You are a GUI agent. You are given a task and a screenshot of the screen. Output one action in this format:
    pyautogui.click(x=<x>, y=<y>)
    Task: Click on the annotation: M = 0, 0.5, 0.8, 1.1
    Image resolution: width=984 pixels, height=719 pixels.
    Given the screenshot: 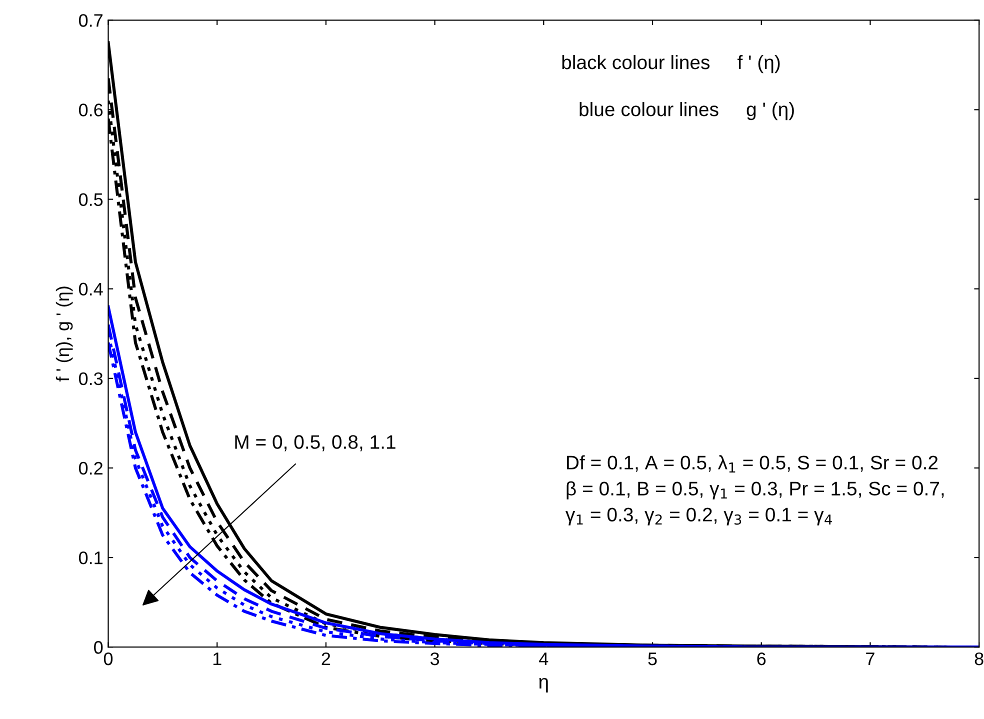 What is the action you would take?
    pyautogui.click(x=315, y=443)
    